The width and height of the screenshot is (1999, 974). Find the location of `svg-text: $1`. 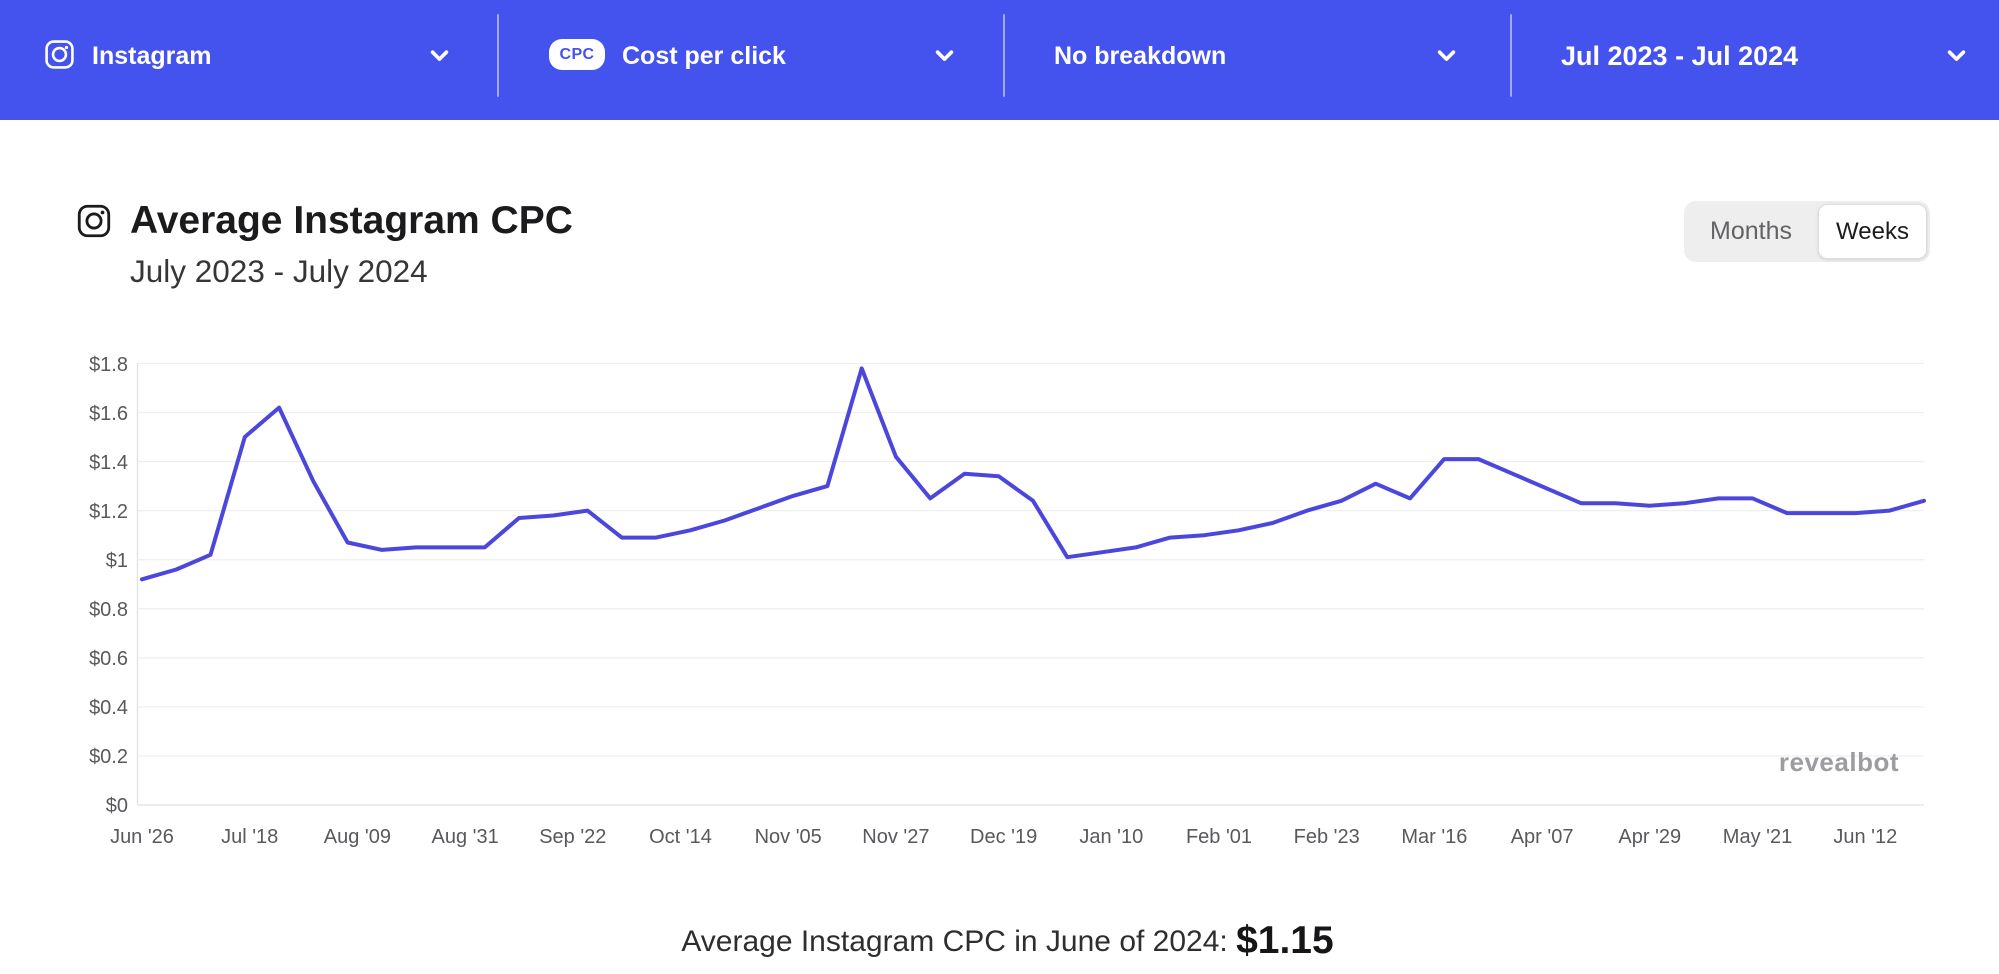

svg-text: $1 is located at coordinates (117, 561).